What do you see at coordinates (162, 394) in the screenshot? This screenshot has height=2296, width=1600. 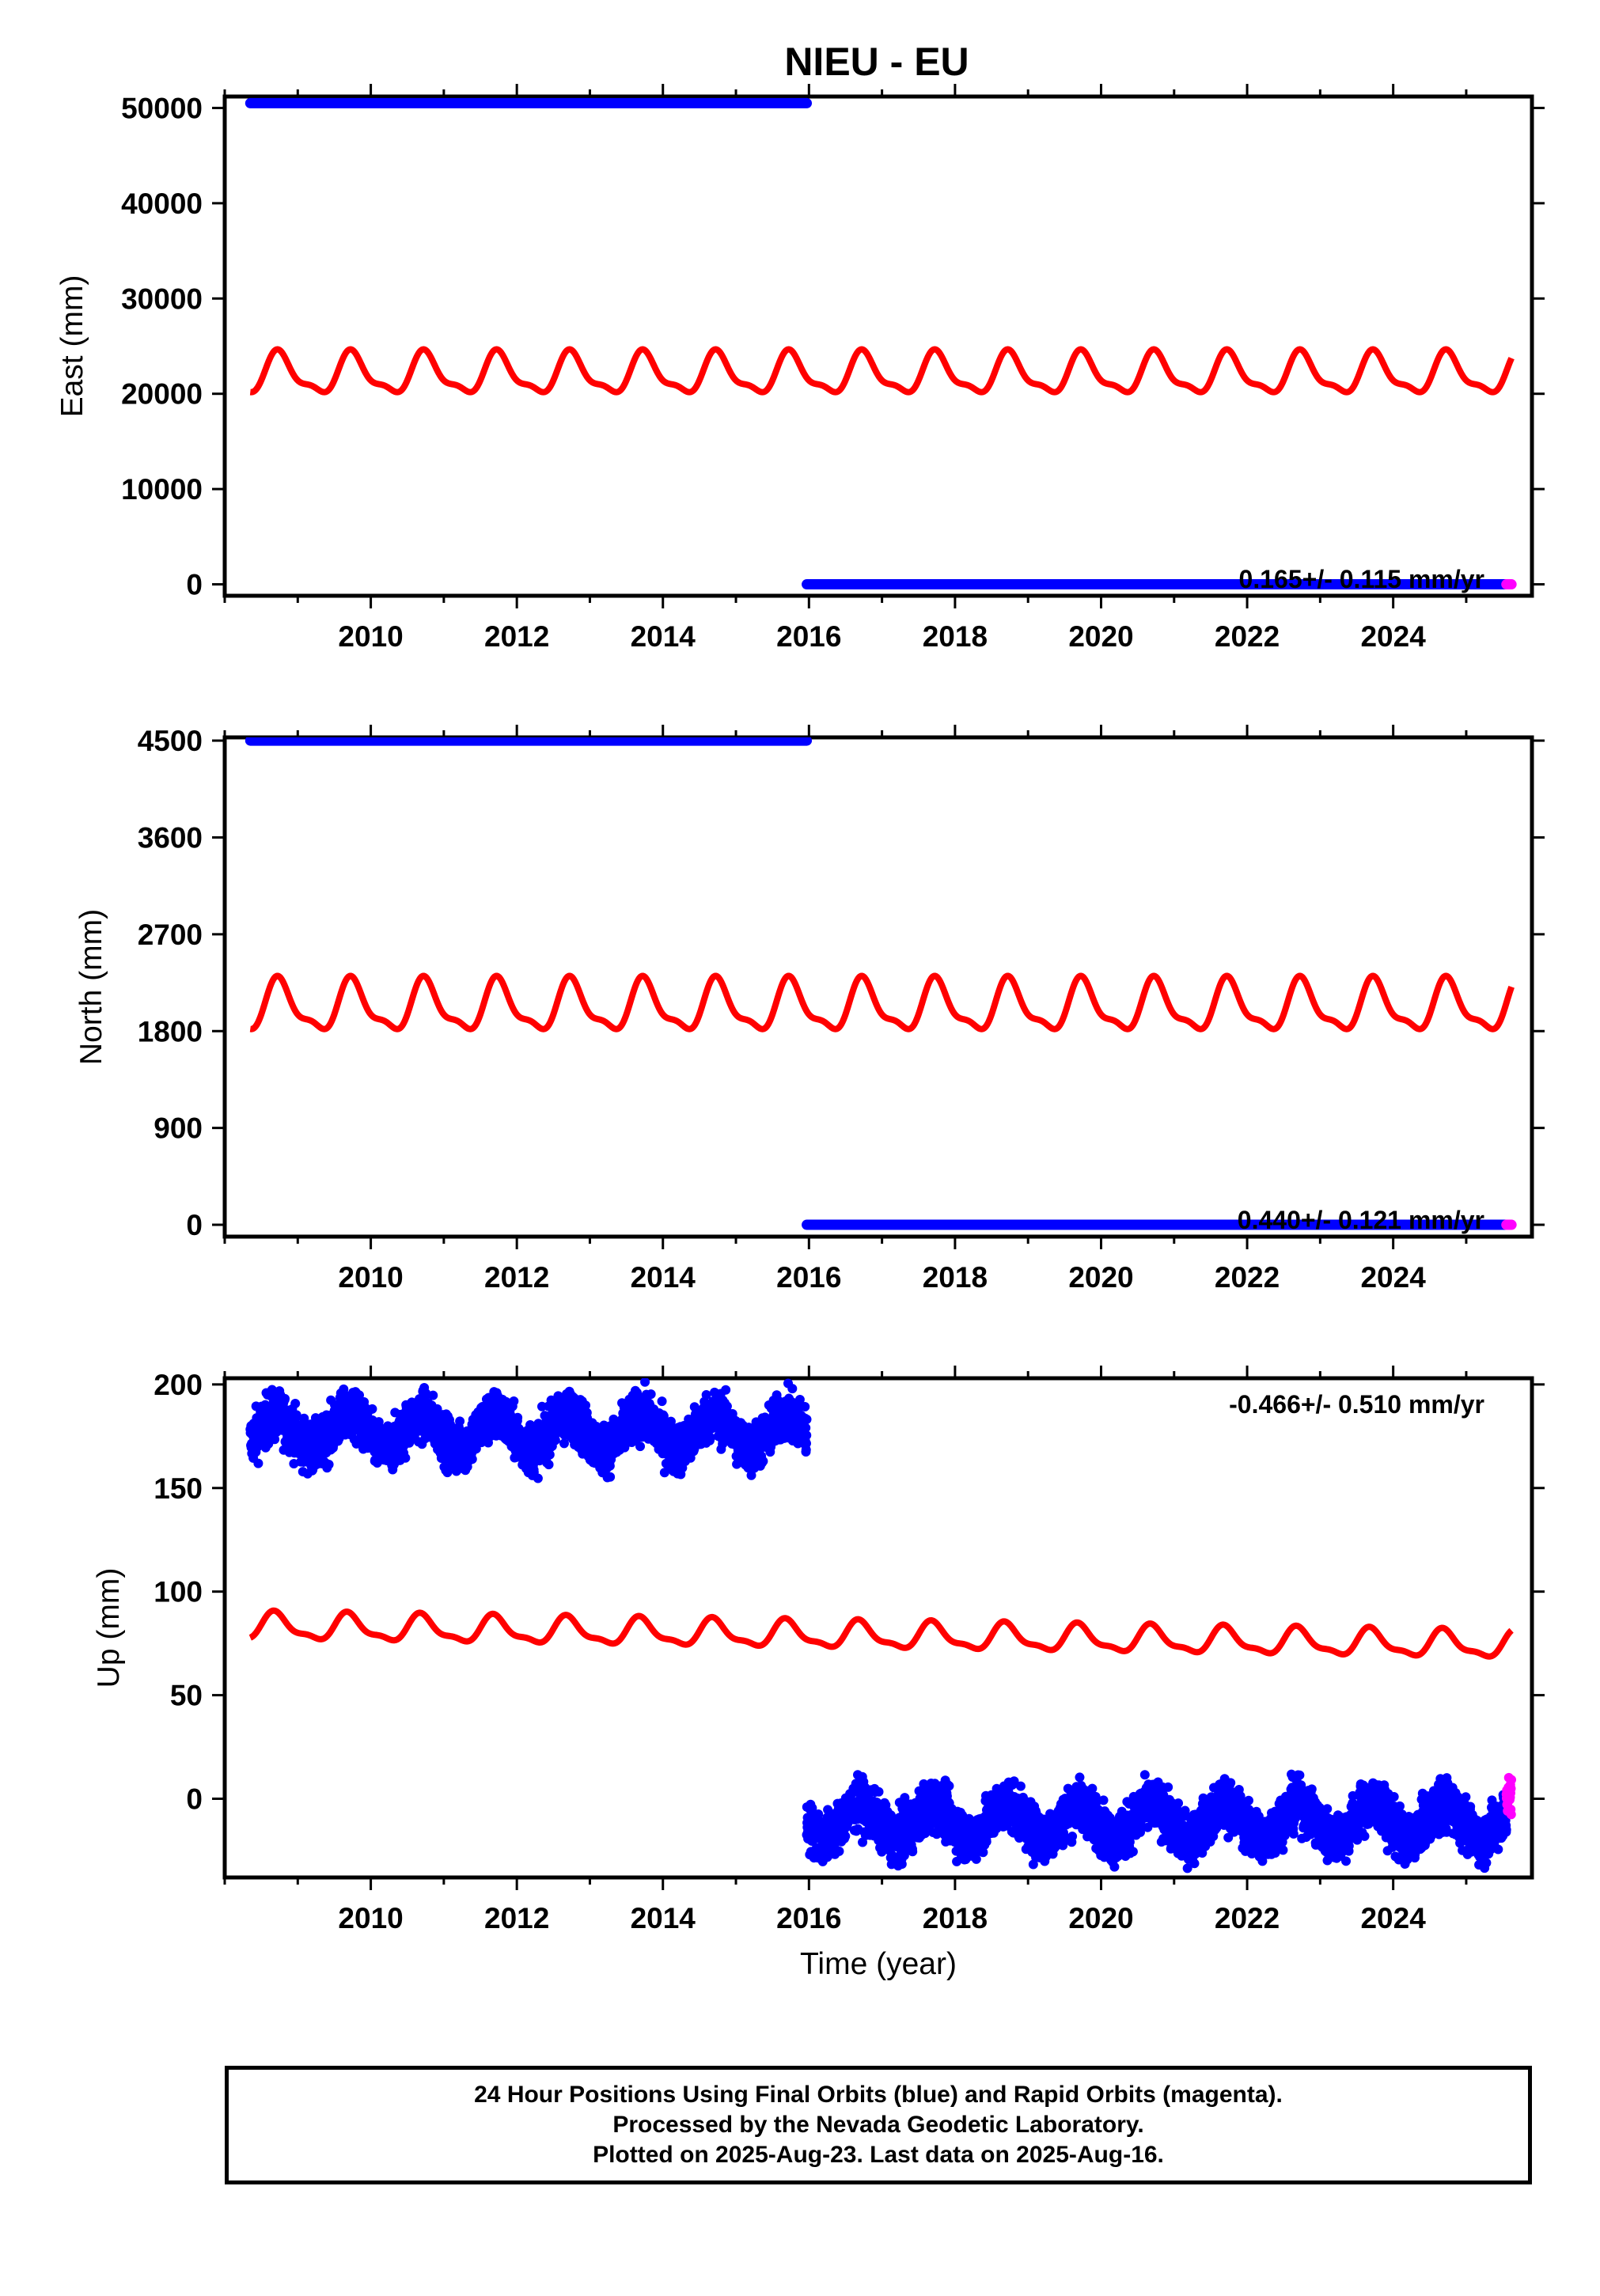 I see `east-y-tick-label: 20000` at bounding box center [162, 394].